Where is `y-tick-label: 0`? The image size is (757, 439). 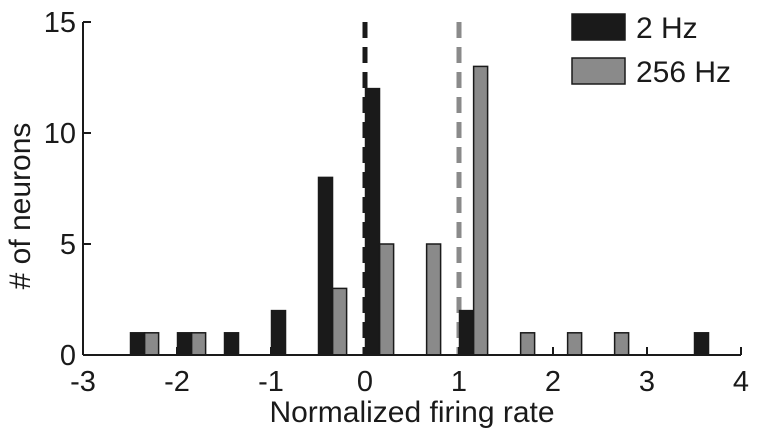
y-tick-label: 0 is located at coordinates (68, 356).